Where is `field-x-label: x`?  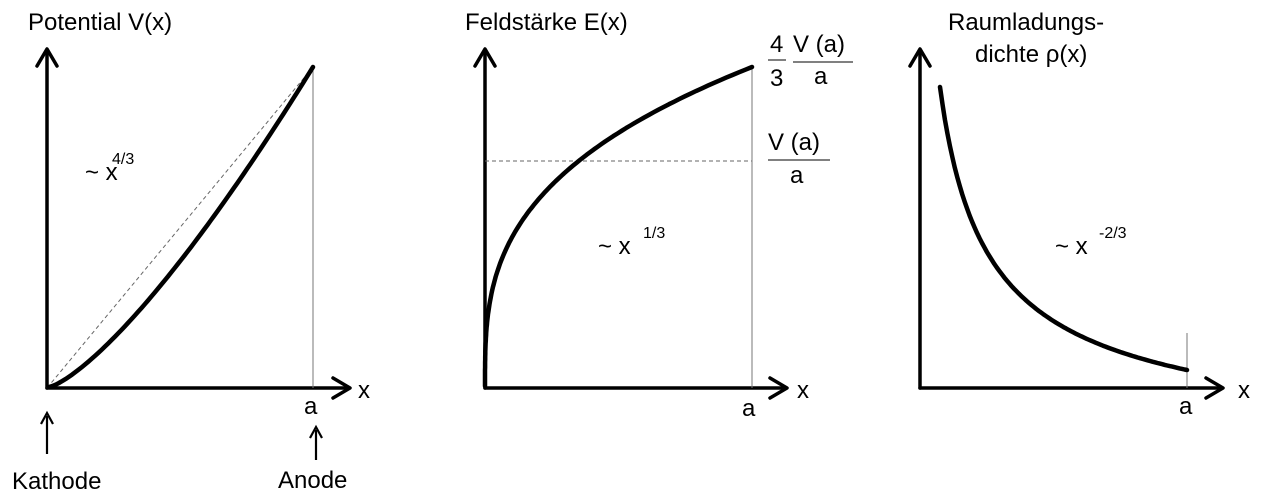 field-x-label: x is located at coordinates (803, 390).